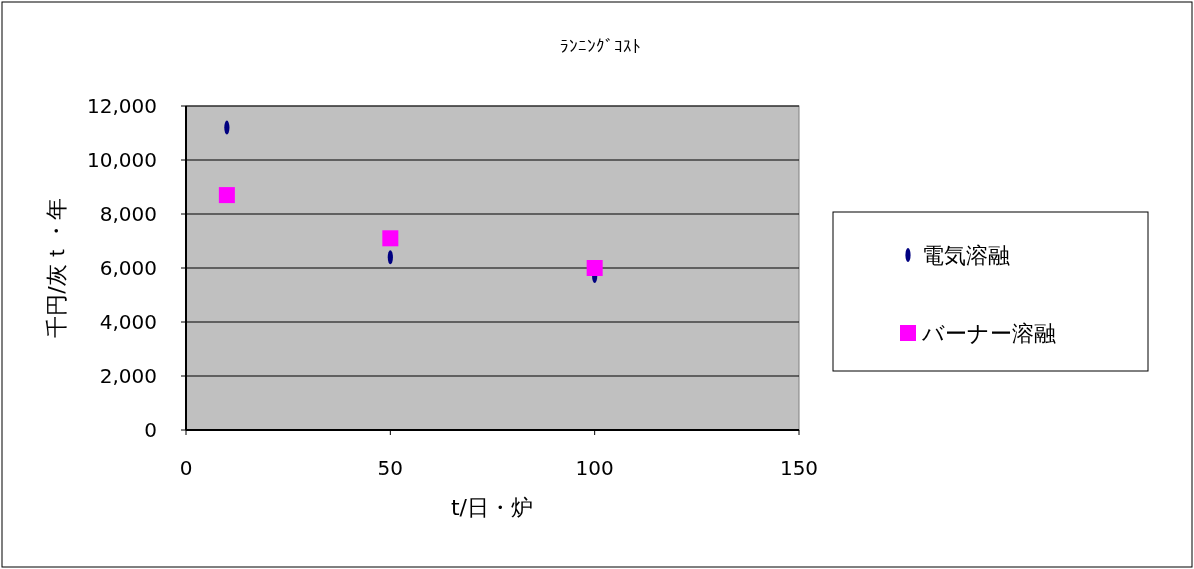 The width and height of the screenshot is (1194, 569). I want to click on y-tick-label: 8,000, so click(128, 214).